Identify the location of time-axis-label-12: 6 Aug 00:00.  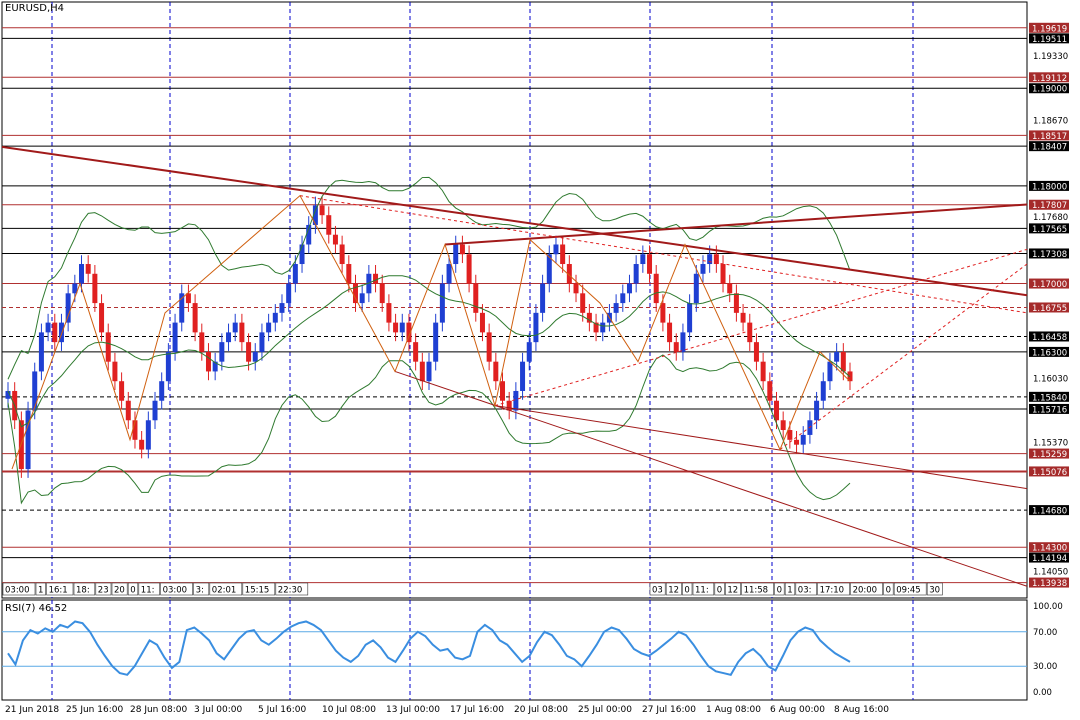
(797, 710).